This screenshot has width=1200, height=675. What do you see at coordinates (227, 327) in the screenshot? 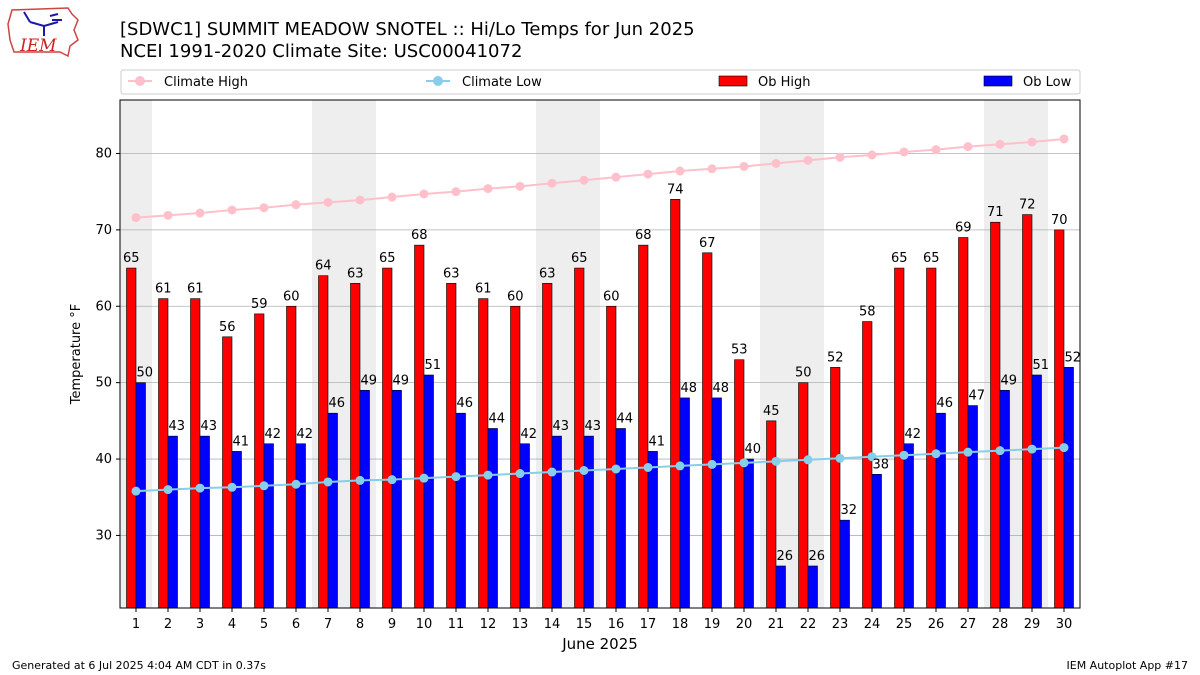
I see `ob-high-value-label: 56` at bounding box center [227, 327].